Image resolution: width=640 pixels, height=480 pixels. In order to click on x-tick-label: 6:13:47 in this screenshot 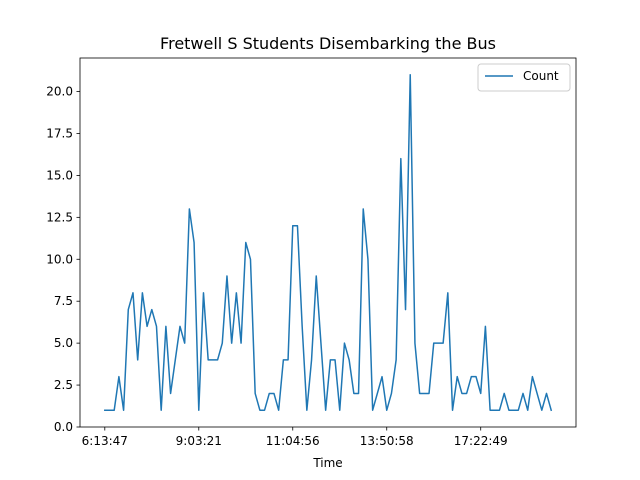, I will do `click(105, 441)`.